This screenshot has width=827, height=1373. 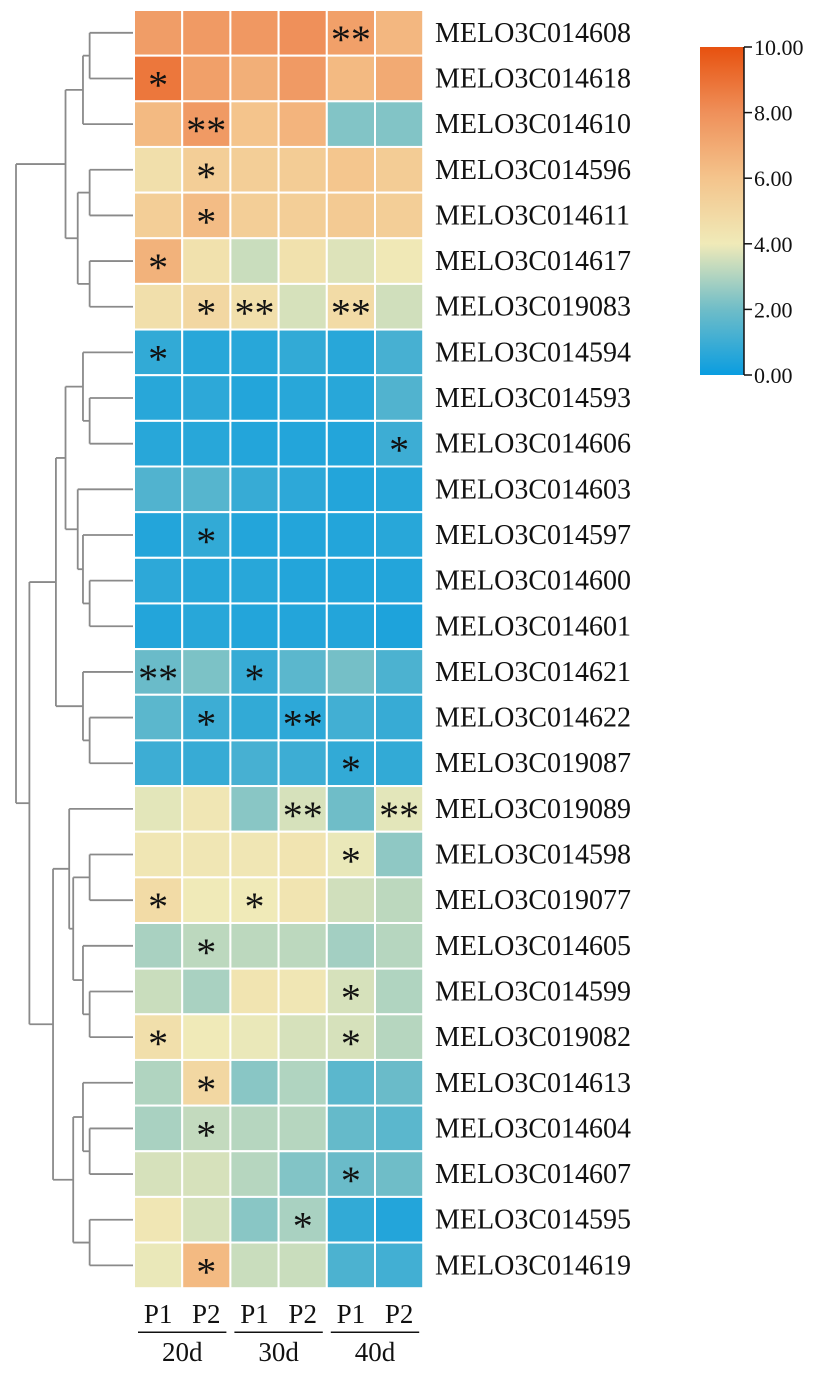 What do you see at coordinates (533, 535) in the screenshot?
I see `row-label: MELO3C014597` at bounding box center [533, 535].